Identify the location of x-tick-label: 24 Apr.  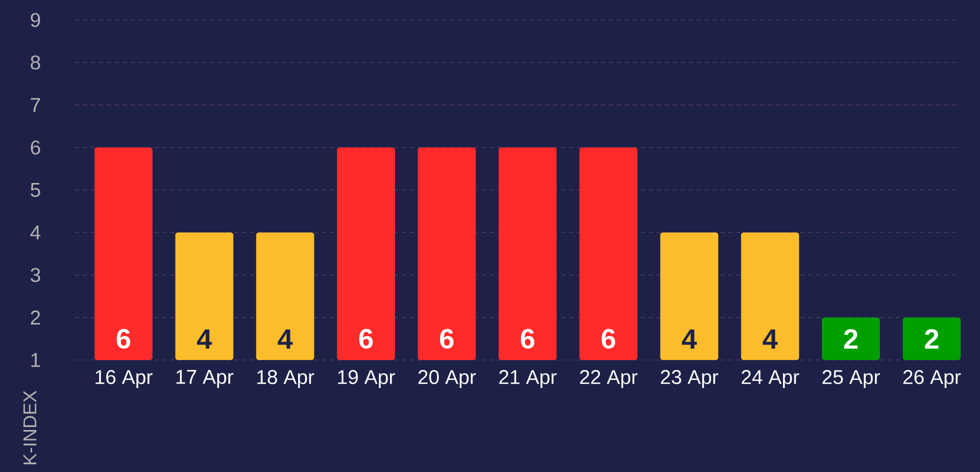
(771, 379).